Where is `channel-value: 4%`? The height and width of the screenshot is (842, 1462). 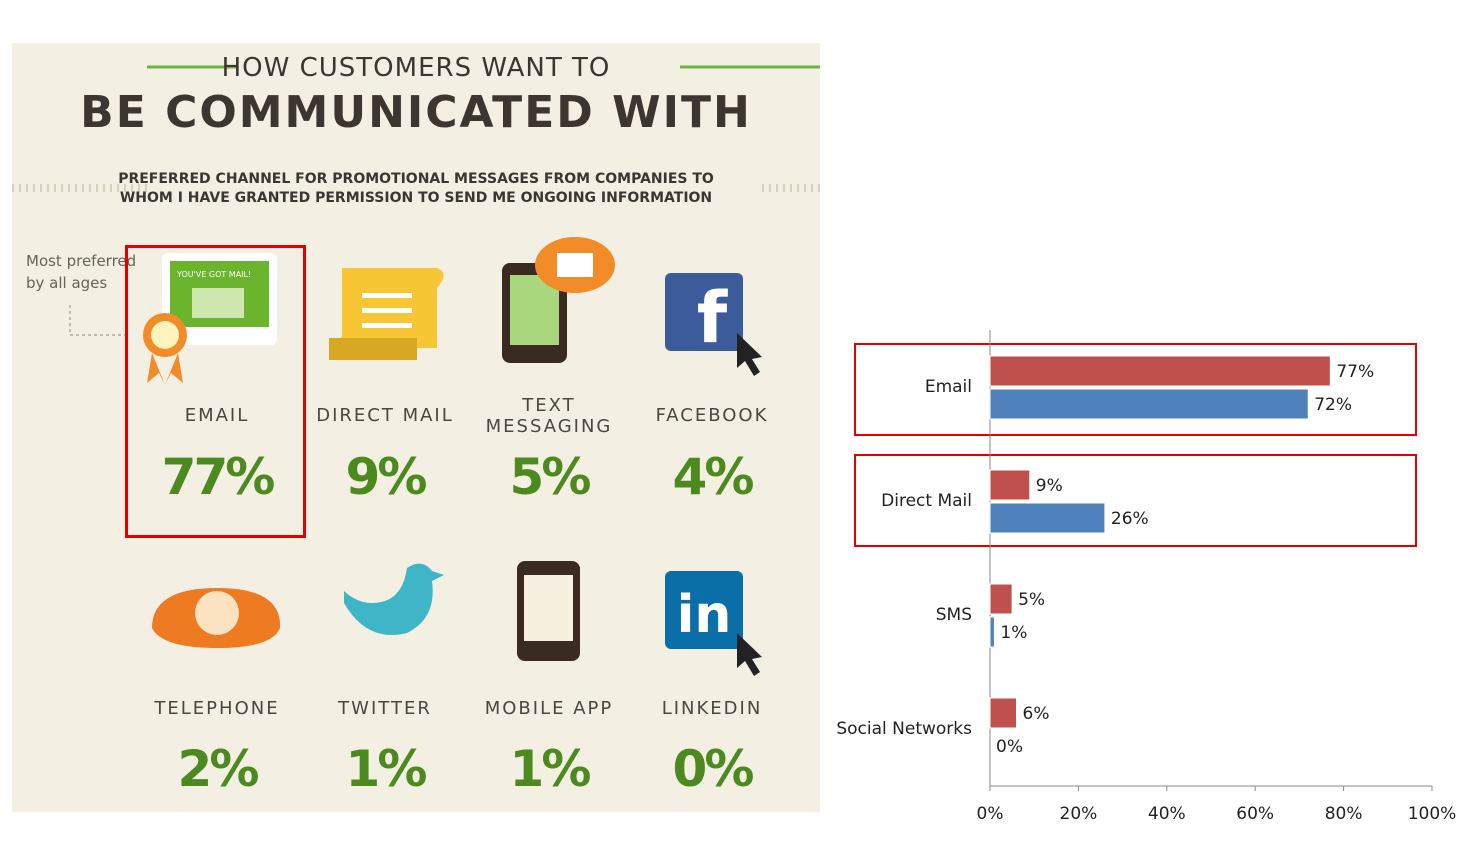 channel-value: 4% is located at coordinates (713, 477).